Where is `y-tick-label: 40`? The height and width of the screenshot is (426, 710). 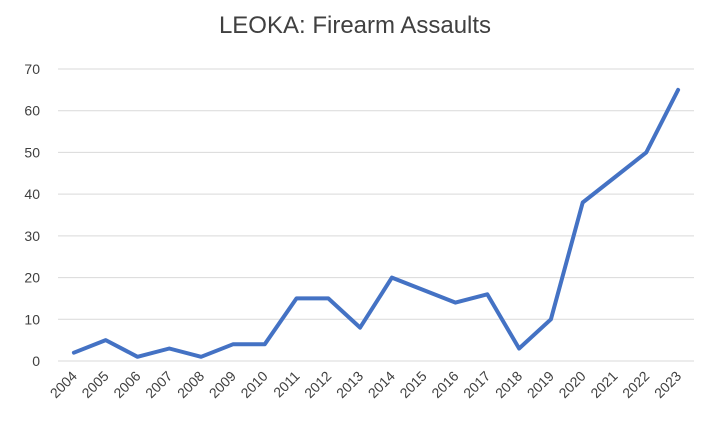
y-tick-label: 40 is located at coordinates (32, 194).